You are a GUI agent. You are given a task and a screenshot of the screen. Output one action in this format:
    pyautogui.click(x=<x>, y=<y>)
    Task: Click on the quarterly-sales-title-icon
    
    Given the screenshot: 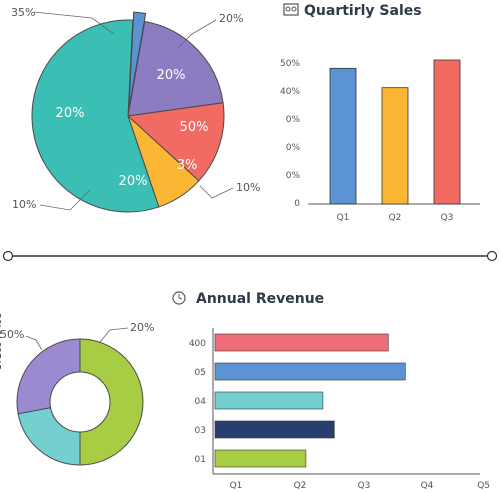 What is the action you would take?
    pyautogui.click(x=291, y=9)
    